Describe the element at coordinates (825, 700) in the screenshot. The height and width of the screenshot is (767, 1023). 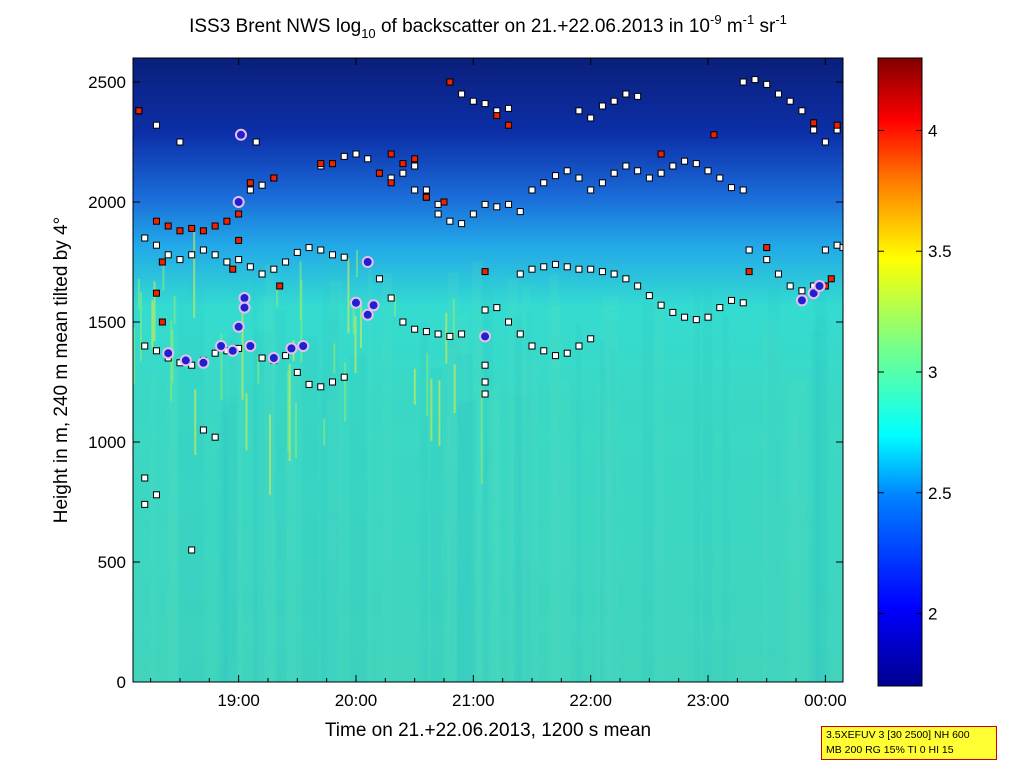
I see `x-tick-label: 00:00` at that location.